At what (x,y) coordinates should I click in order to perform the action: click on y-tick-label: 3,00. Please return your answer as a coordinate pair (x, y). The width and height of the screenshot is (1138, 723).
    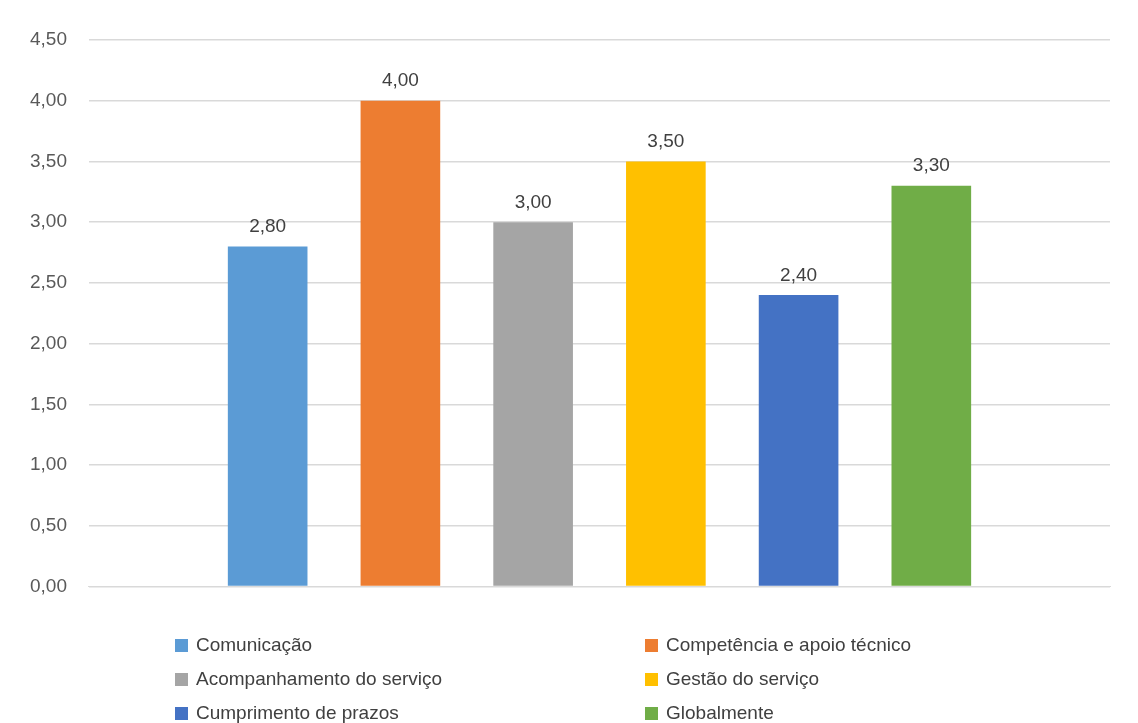
    Looking at the image, I should click on (48, 221).